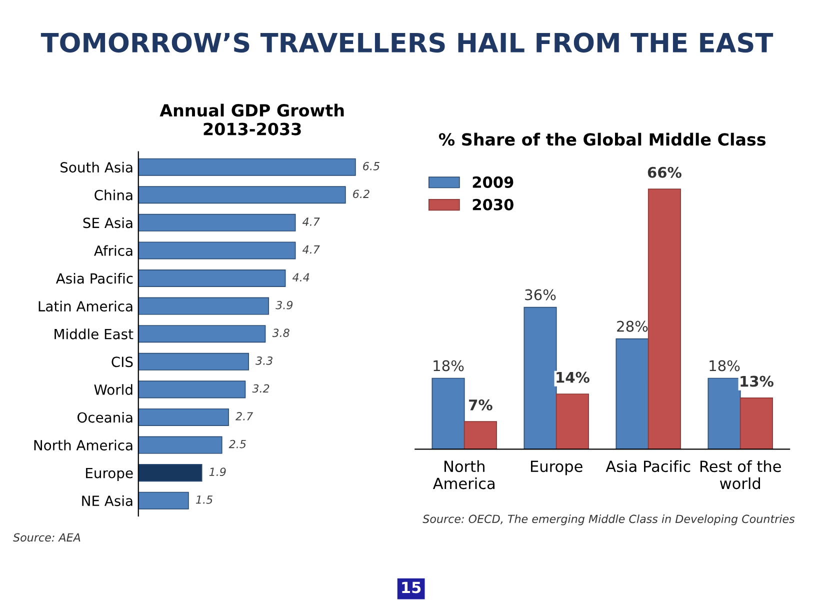  What do you see at coordinates (237, 444) in the screenshot?
I see `data-label: 2.5` at bounding box center [237, 444].